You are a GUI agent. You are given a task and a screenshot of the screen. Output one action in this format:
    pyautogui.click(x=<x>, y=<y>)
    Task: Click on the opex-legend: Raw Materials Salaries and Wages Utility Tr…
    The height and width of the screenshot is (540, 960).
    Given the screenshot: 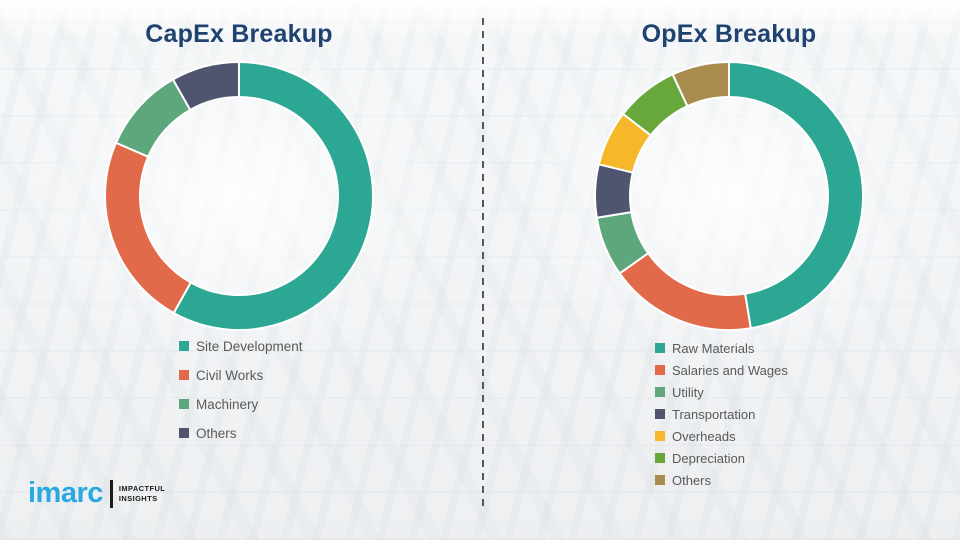 What is the action you would take?
    pyautogui.click(x=721, y=416)
    